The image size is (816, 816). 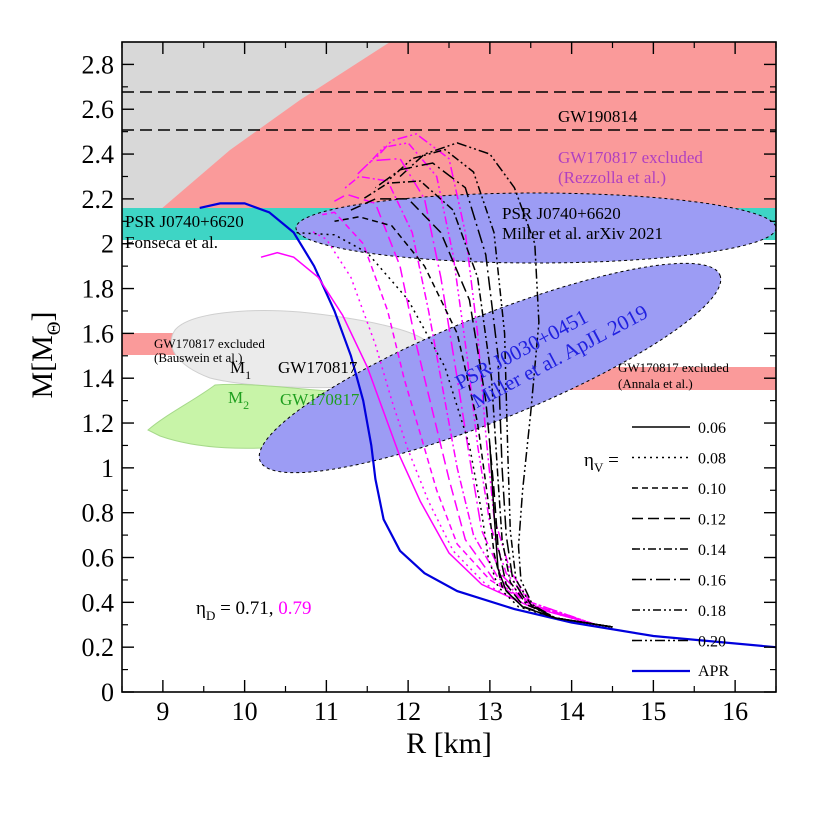 I want to click on m1-gw170817-label: GW170817, so click(x=318, y=367).